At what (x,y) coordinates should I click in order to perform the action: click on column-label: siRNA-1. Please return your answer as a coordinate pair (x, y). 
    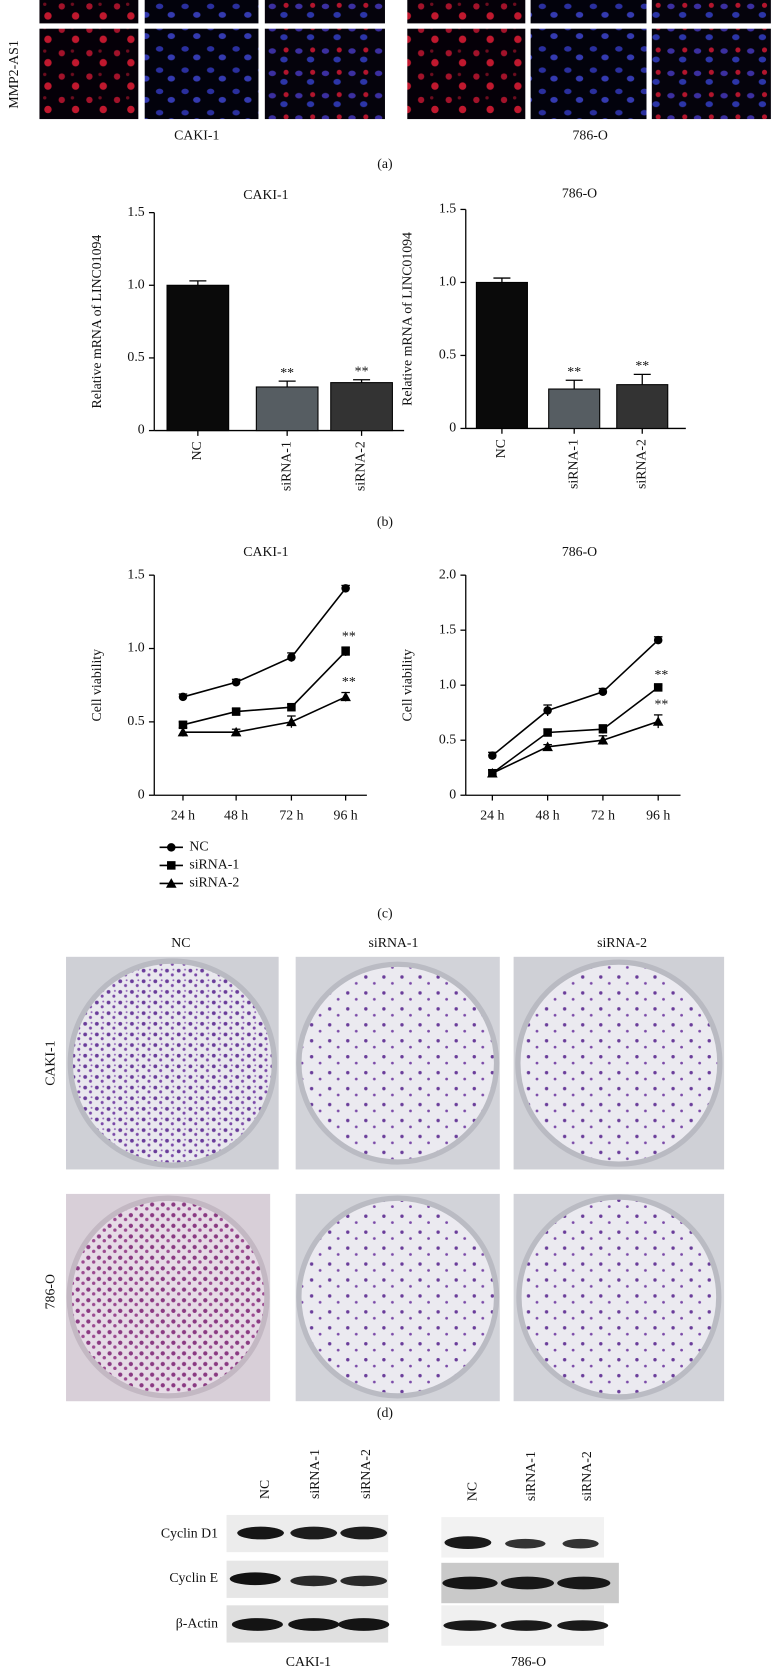
    Looking at the image, I should click on (394, 942).